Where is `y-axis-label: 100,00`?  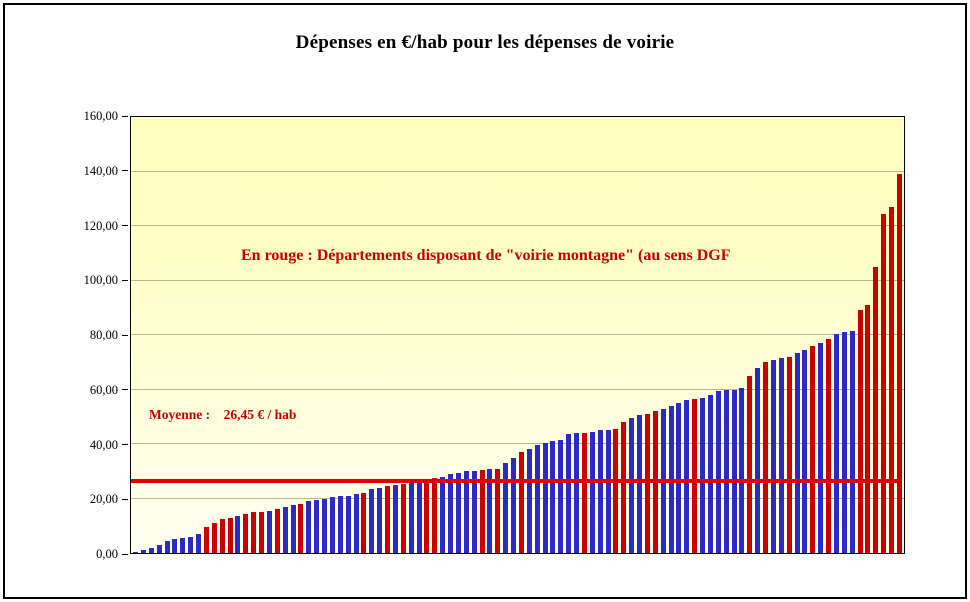
y-axis-label: 100,00 is located at coordinates (100, 280).